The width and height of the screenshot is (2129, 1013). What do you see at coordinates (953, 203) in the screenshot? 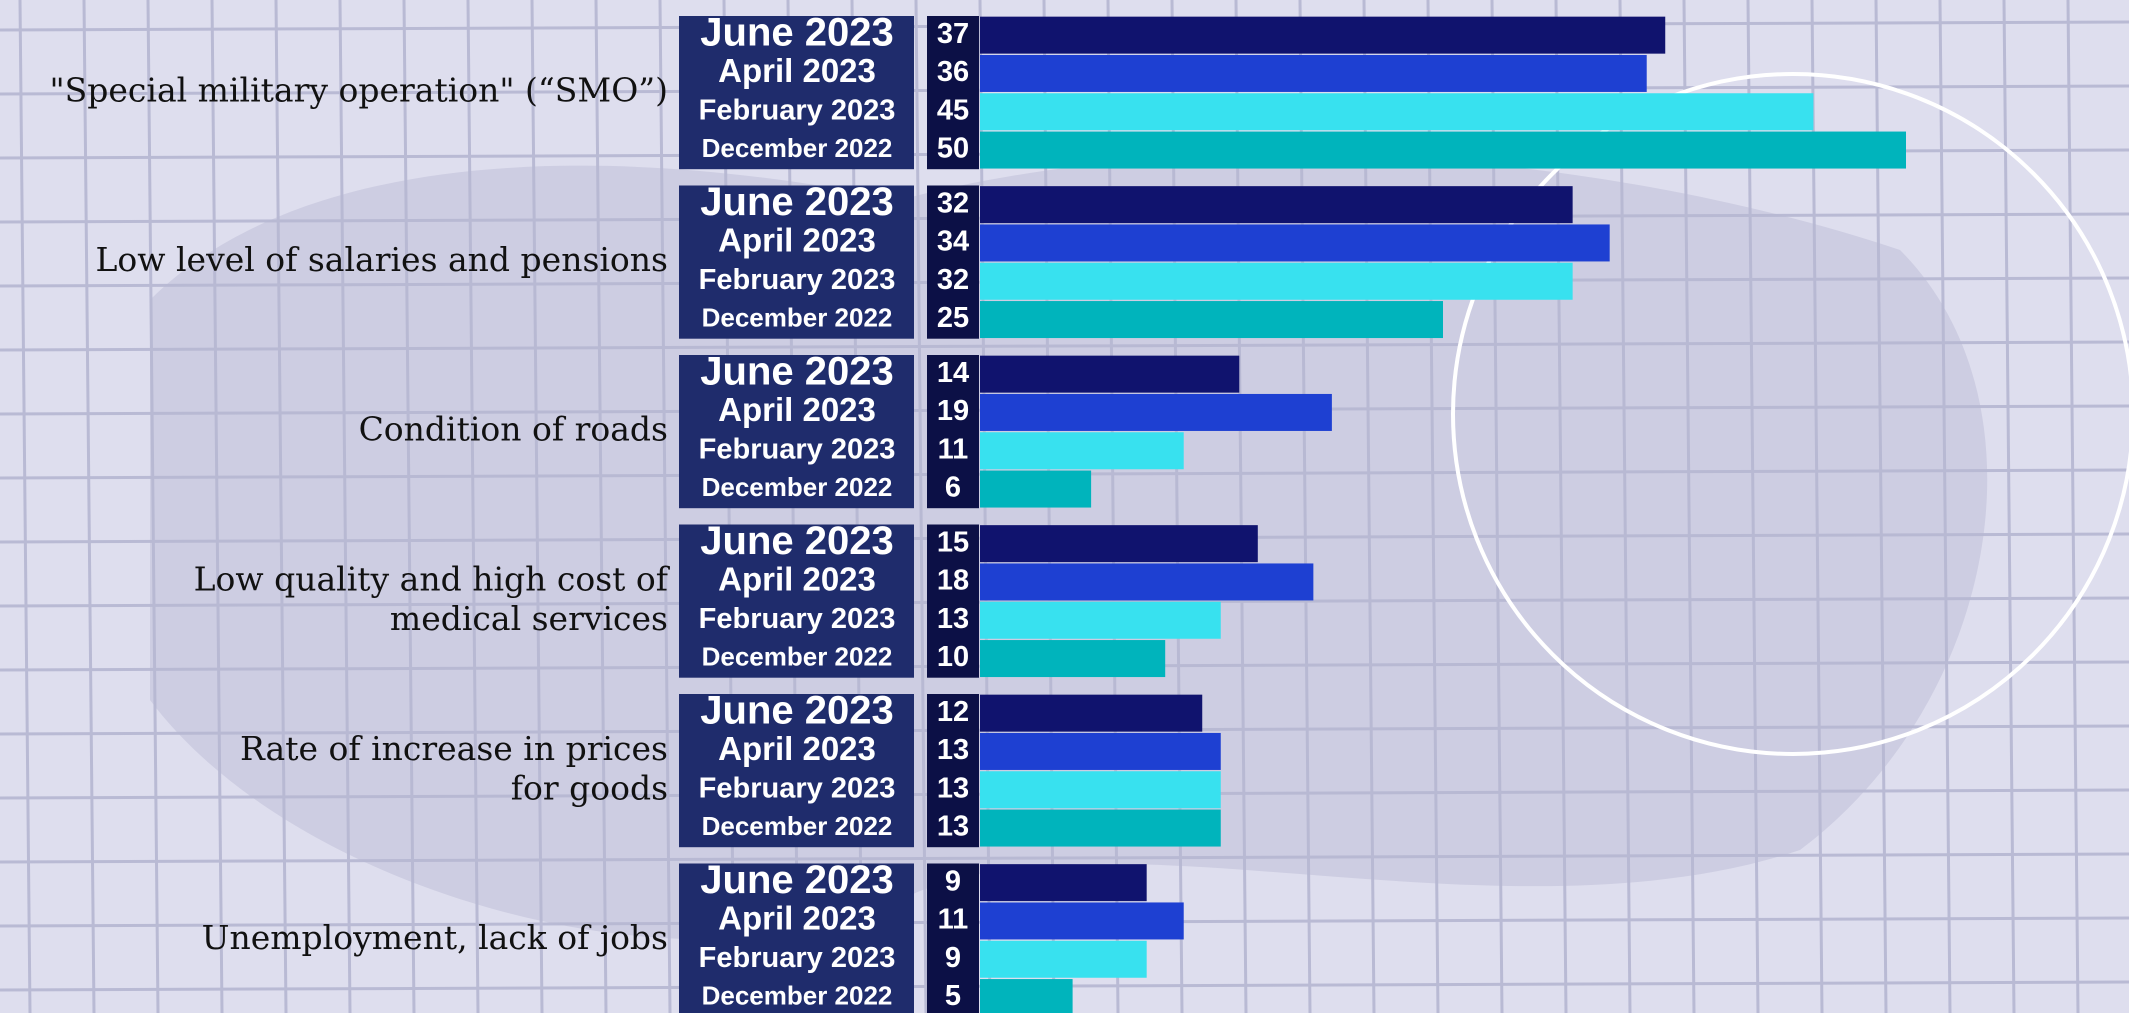
I see `value-label: 32` at bounding box center [953, 203].